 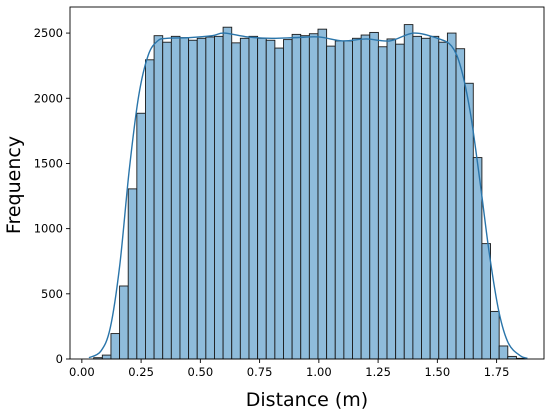 What do you see at coordinates (260, 372) in the screenshot?
I see `x-tick-label: 0.75` at bounding box center [260, 372].